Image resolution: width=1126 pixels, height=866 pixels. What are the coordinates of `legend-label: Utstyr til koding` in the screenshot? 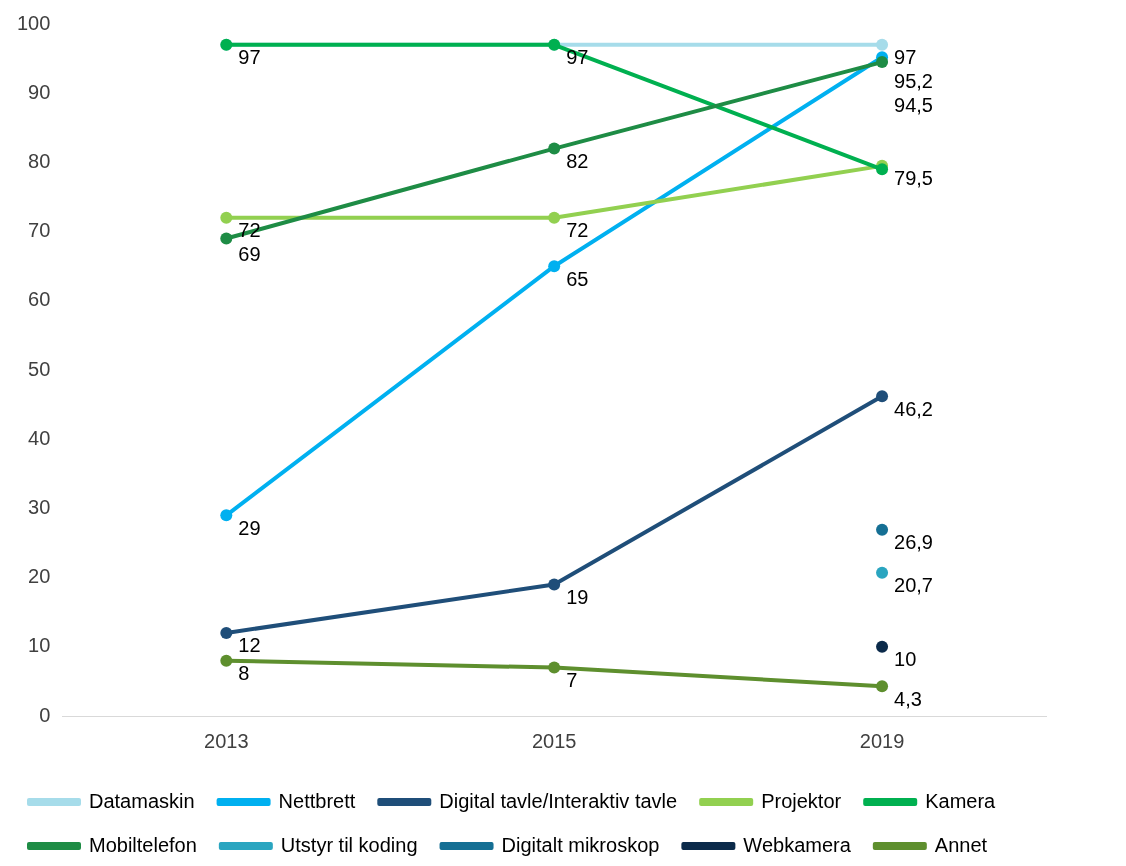 It's located at (349, 844).